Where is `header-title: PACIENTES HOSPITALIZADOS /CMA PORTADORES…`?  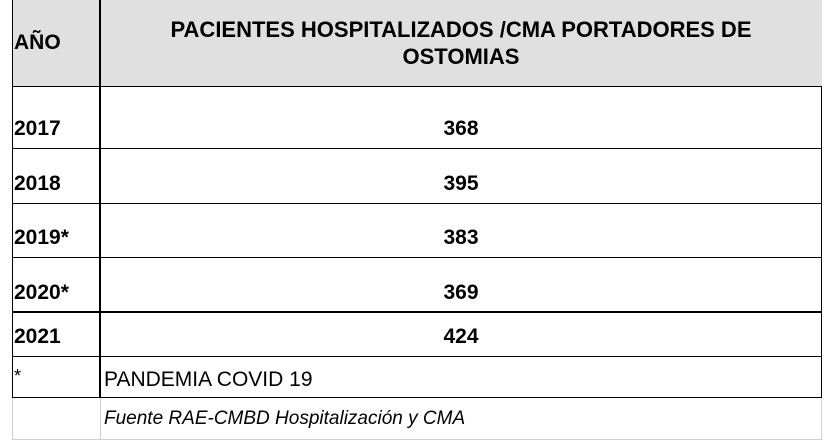 header-title: PACIENTES HOSPITALIZADOS /CMA PORTADORES… is located at coordinates (461, 43).